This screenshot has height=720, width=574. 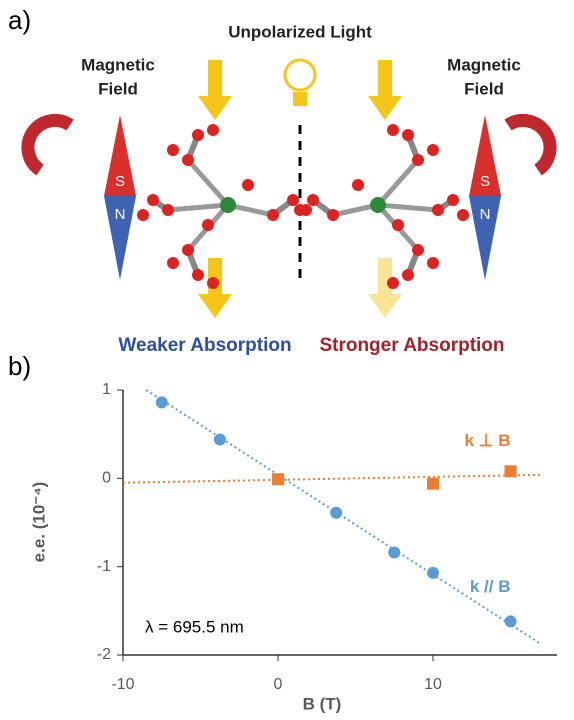 What do you see at coordinates (490, 586) in the screenshot?
I see `series-label: k // B` at bounding box center [490, 586].